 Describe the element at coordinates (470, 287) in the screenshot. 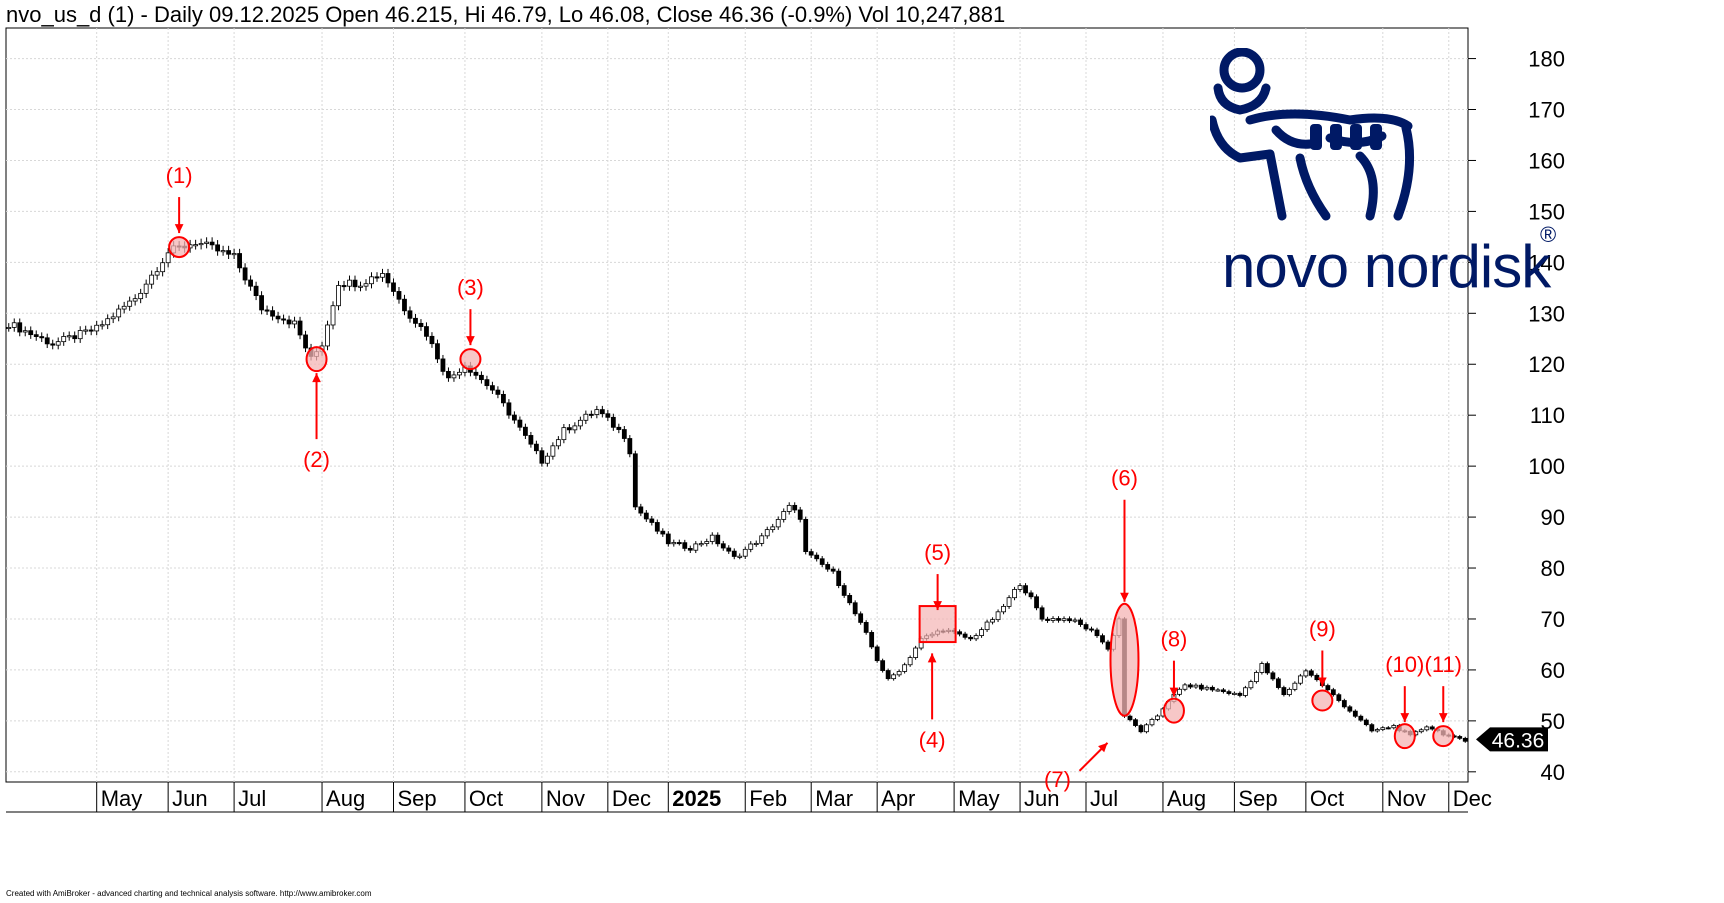

I see `annotation-label: (3)` at that location.